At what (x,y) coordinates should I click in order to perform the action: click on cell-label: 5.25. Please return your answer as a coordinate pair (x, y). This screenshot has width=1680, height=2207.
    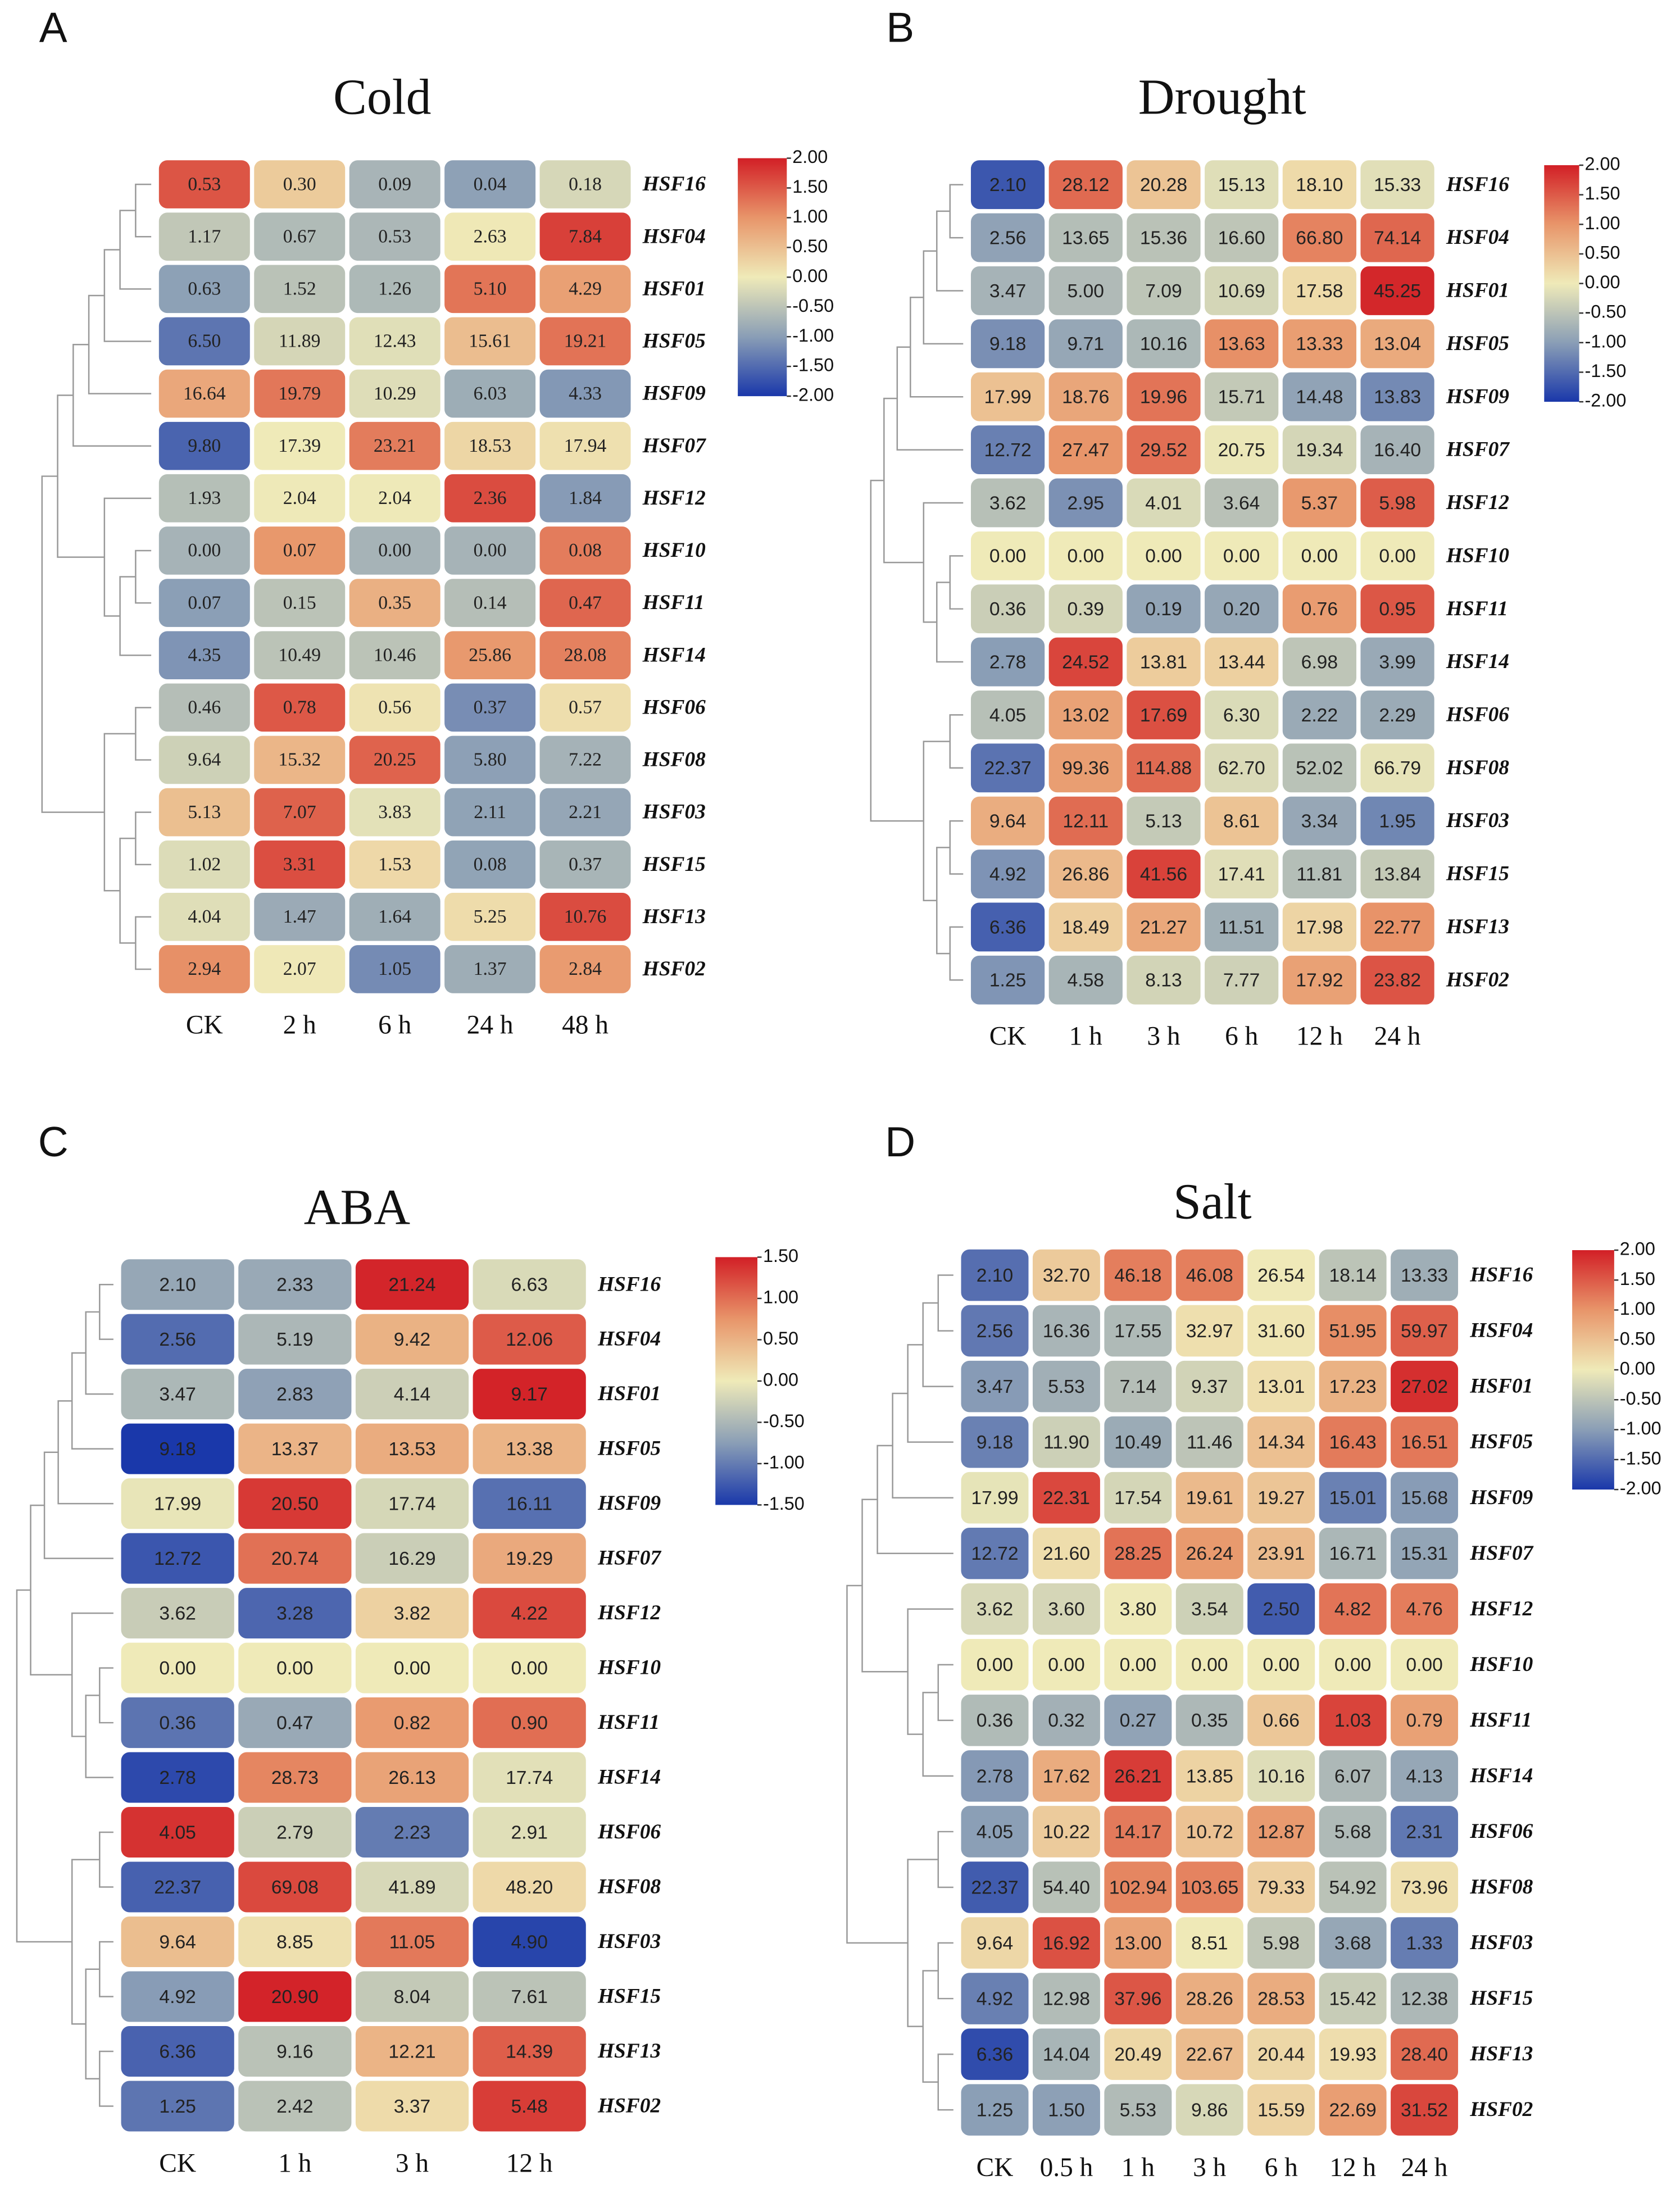
    Looking at the image, I should click on (490, 916).